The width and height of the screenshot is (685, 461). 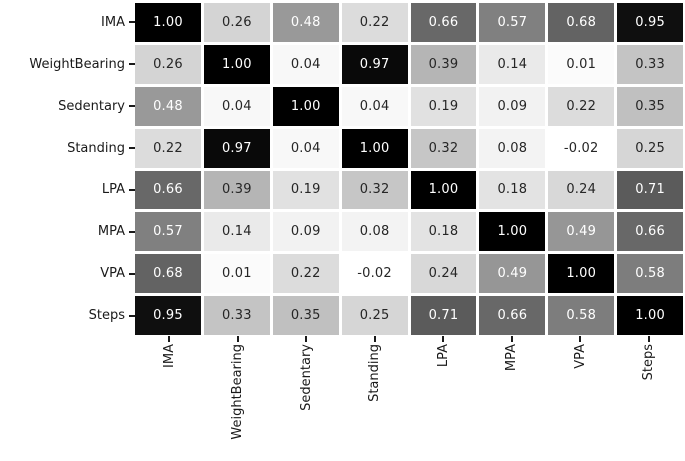 What do you see at coordinates (375, 373) in the screenshot?
I see `x-tick-label: Standing` at bounding box center [375, 373].